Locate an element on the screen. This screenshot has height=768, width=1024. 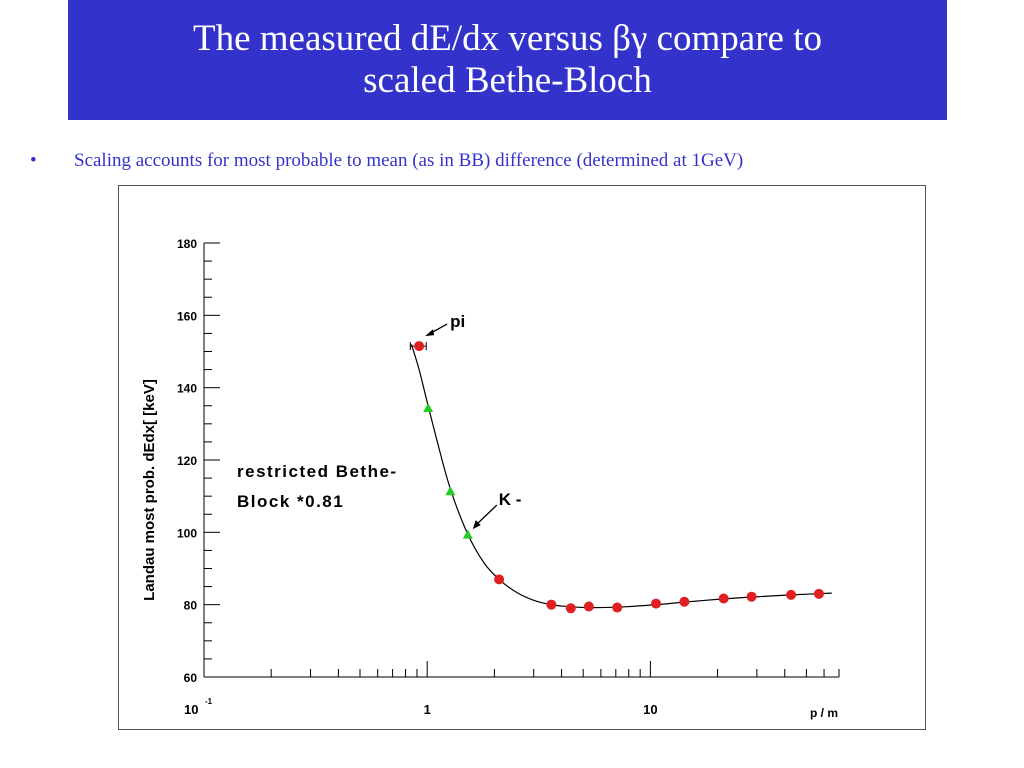
y-tick-label: 60 is located at coordinates (191, 678).